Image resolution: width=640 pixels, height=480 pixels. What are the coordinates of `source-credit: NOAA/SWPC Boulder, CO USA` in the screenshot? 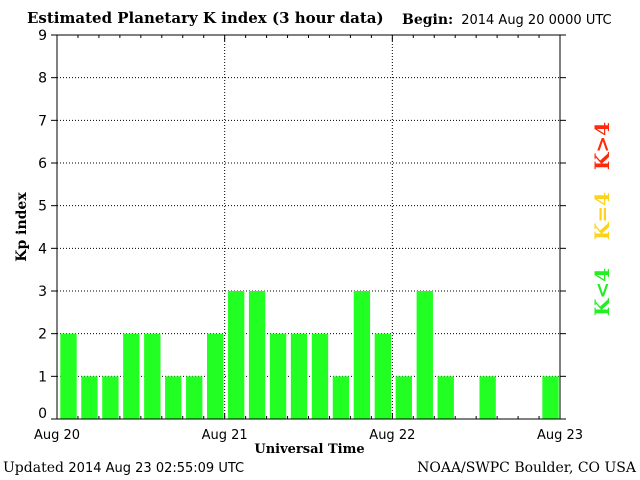 It's located at (526, 468).